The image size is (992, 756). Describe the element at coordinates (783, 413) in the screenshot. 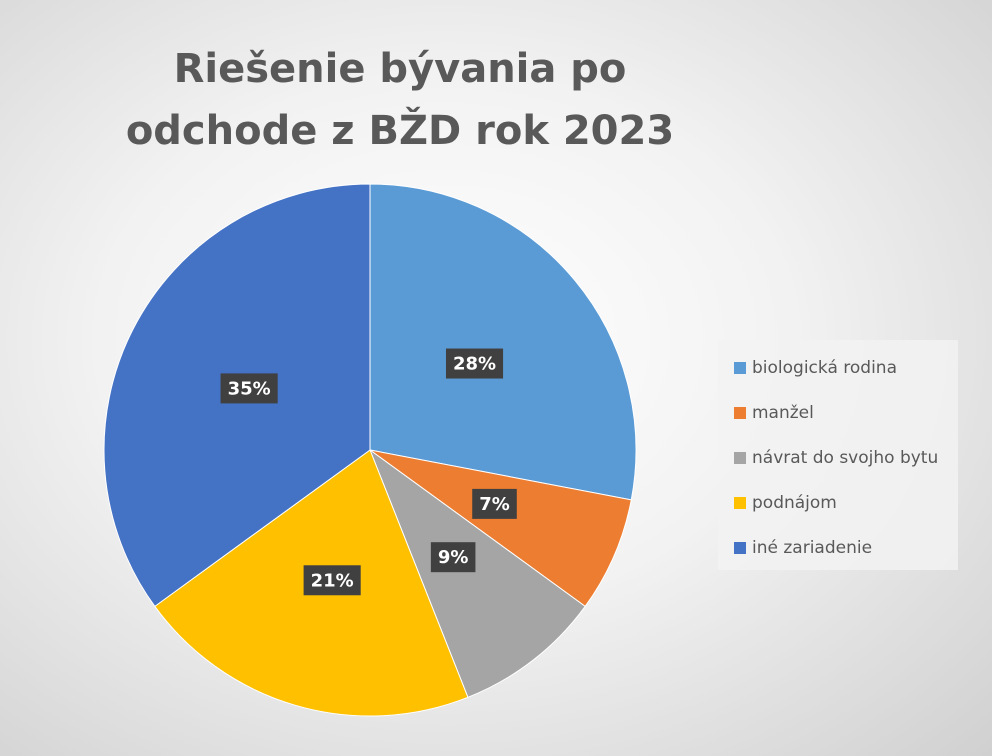

I see `legend-label: manžel` at that location.